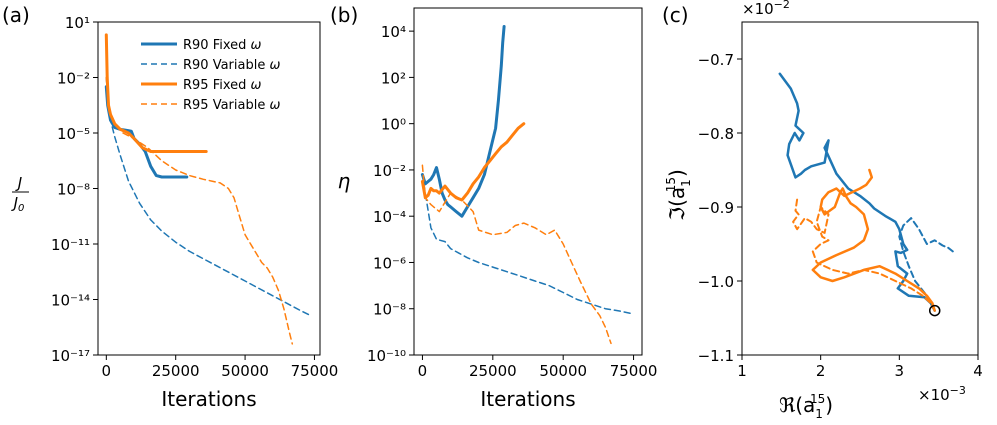 Image resolution: width=997 pixels, height=425 pixels. What do you see at coordinates (978, 371) in the screenshot?
I see `x-tick-label: 4` at bounding box center [978, 371].